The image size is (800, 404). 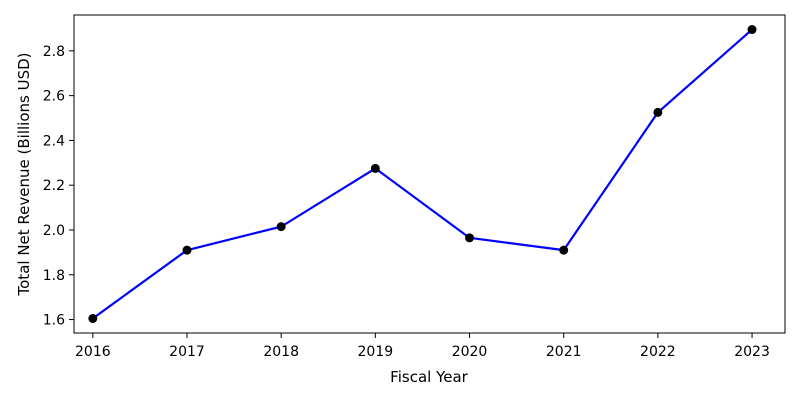 I want to click on data-point-2020, so click(x=470, y=238).